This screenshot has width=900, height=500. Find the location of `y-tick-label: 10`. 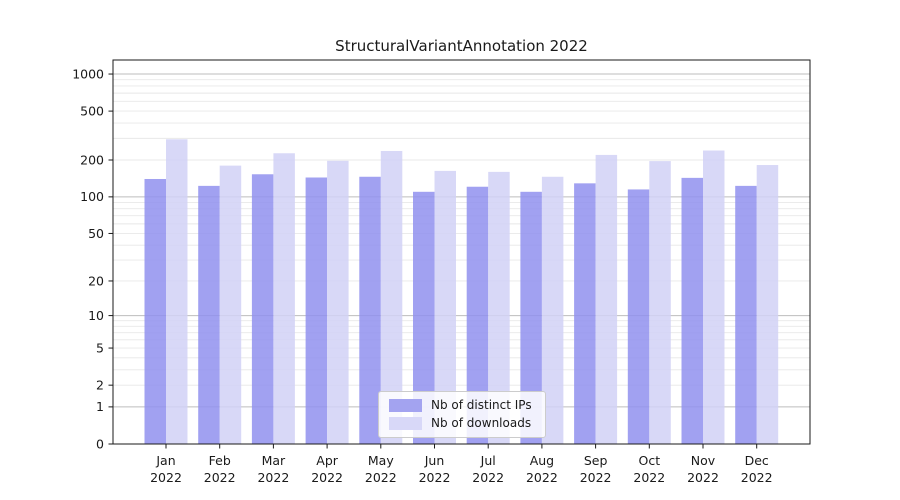

y-tick-label: 10 is located at coordinates (96, 315).